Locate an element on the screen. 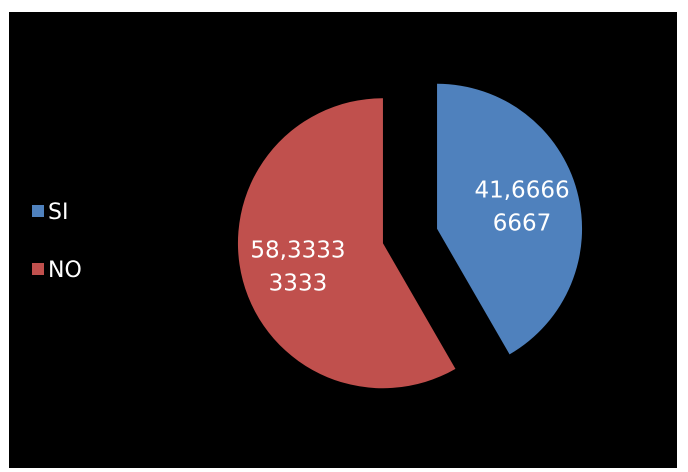 Image resolution: width=688 pixels, height=472 pixels. legend-swatch-si is located at coordinates (38, 211).